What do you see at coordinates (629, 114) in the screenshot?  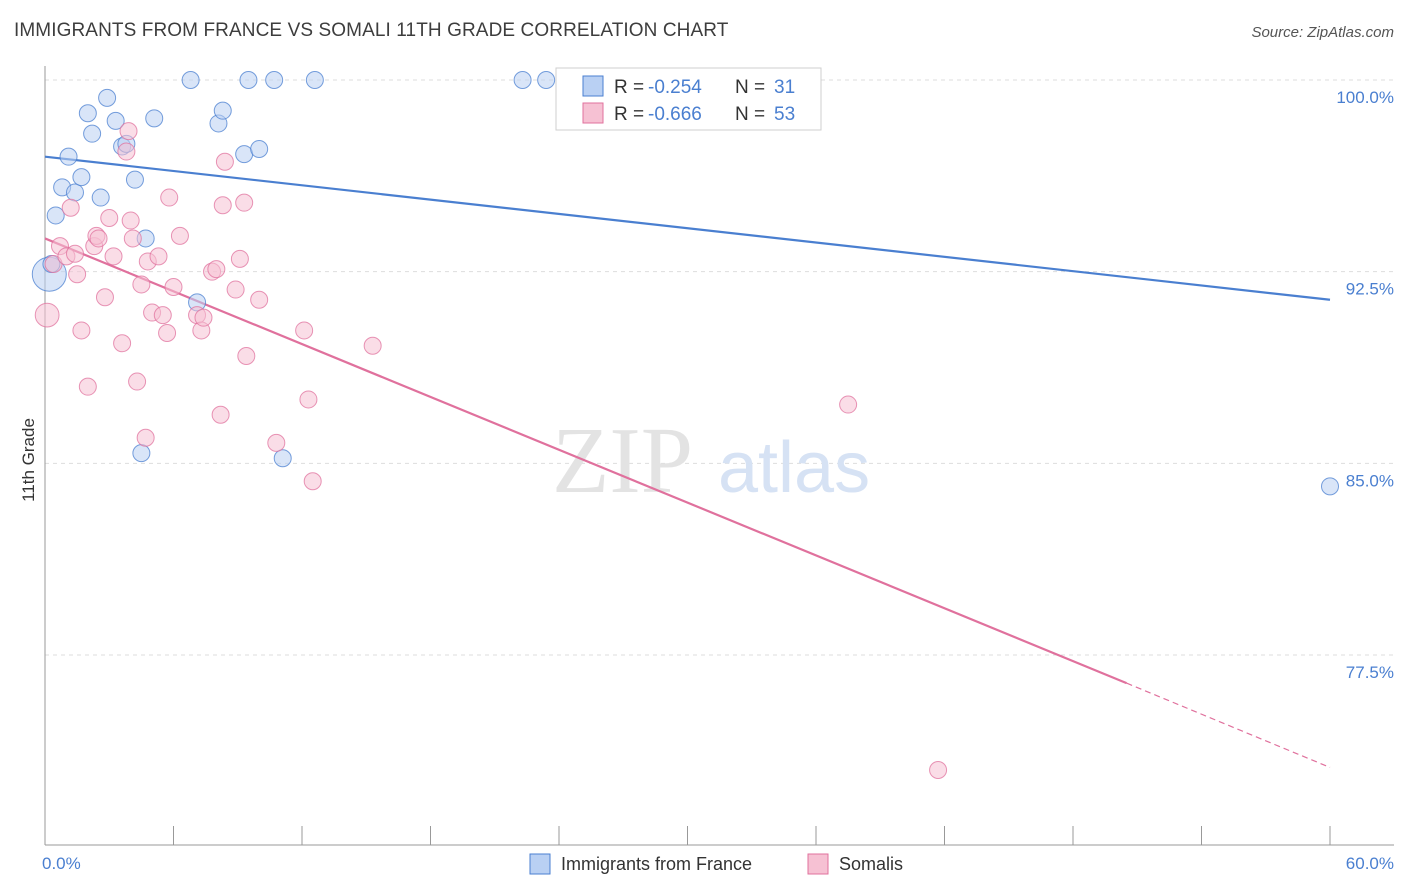 I see `legend-r-label-2: R =` at bounding box center [629, 114].